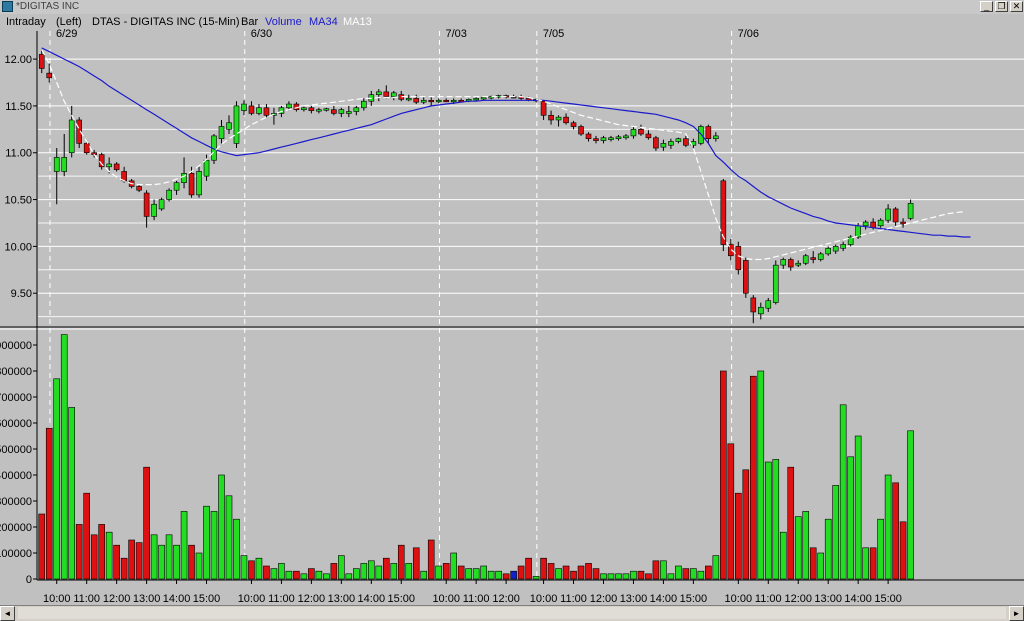  What do you see at coordinates (69, 22) in the screenshot?
I see `header-scale: (Left)` at bounding box center [69, 22].